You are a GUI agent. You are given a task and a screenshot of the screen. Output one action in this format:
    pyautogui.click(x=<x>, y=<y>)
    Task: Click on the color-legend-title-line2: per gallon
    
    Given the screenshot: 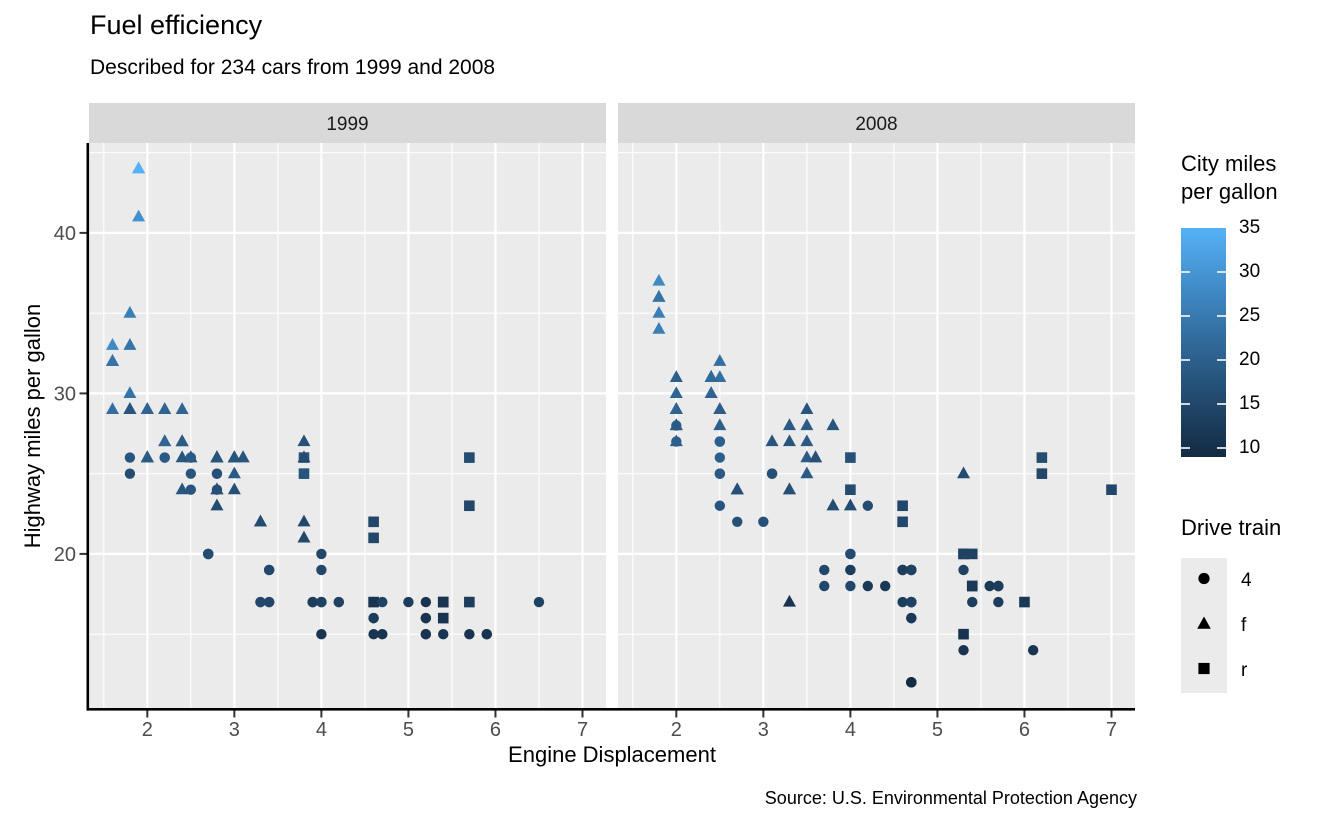 What is the action you would take?
    pyautogui.click(x=1229, y=191)
    